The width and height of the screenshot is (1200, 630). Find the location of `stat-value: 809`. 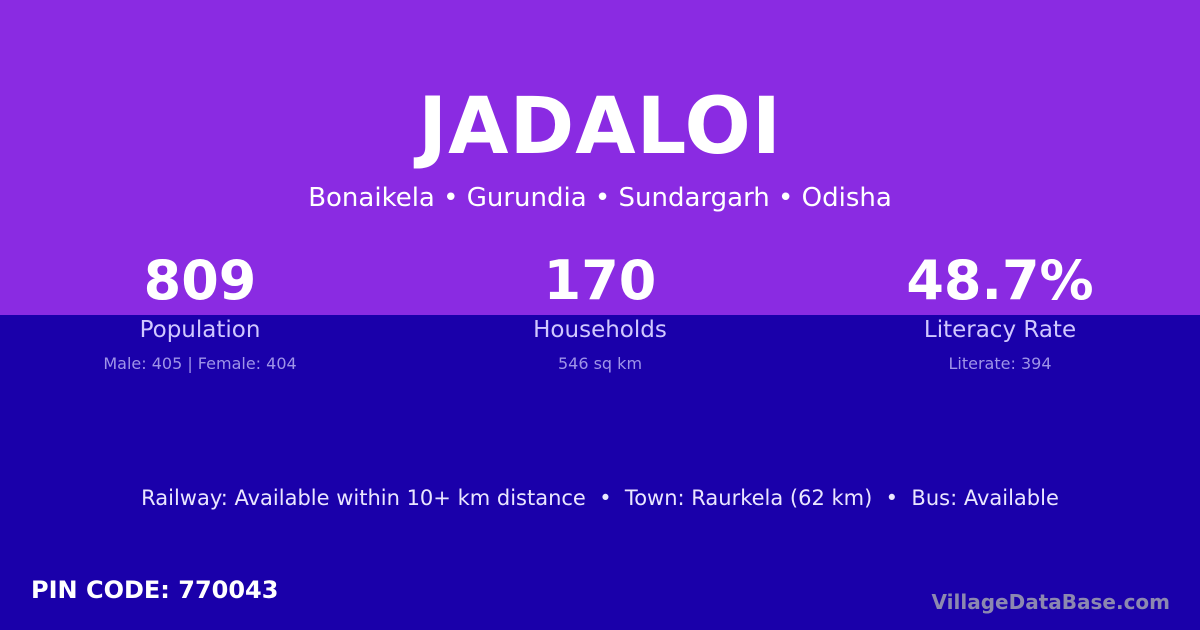

stat-value: 809 is located at coordinates (200, 280).